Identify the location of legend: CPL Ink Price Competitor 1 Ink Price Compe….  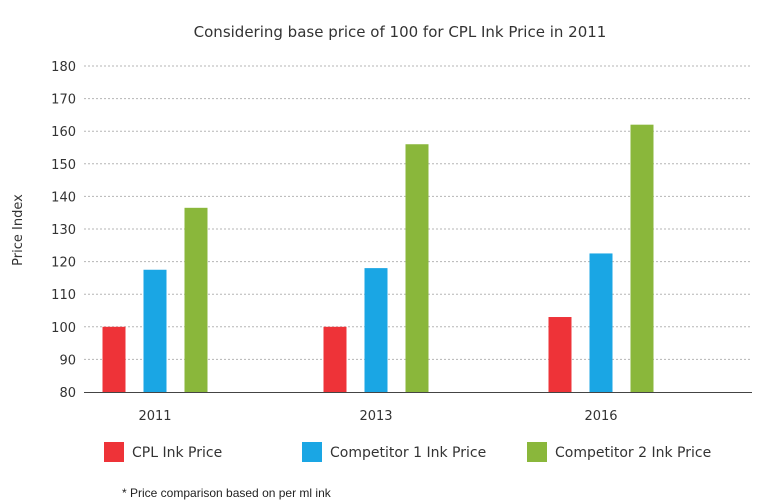
(407, 452).